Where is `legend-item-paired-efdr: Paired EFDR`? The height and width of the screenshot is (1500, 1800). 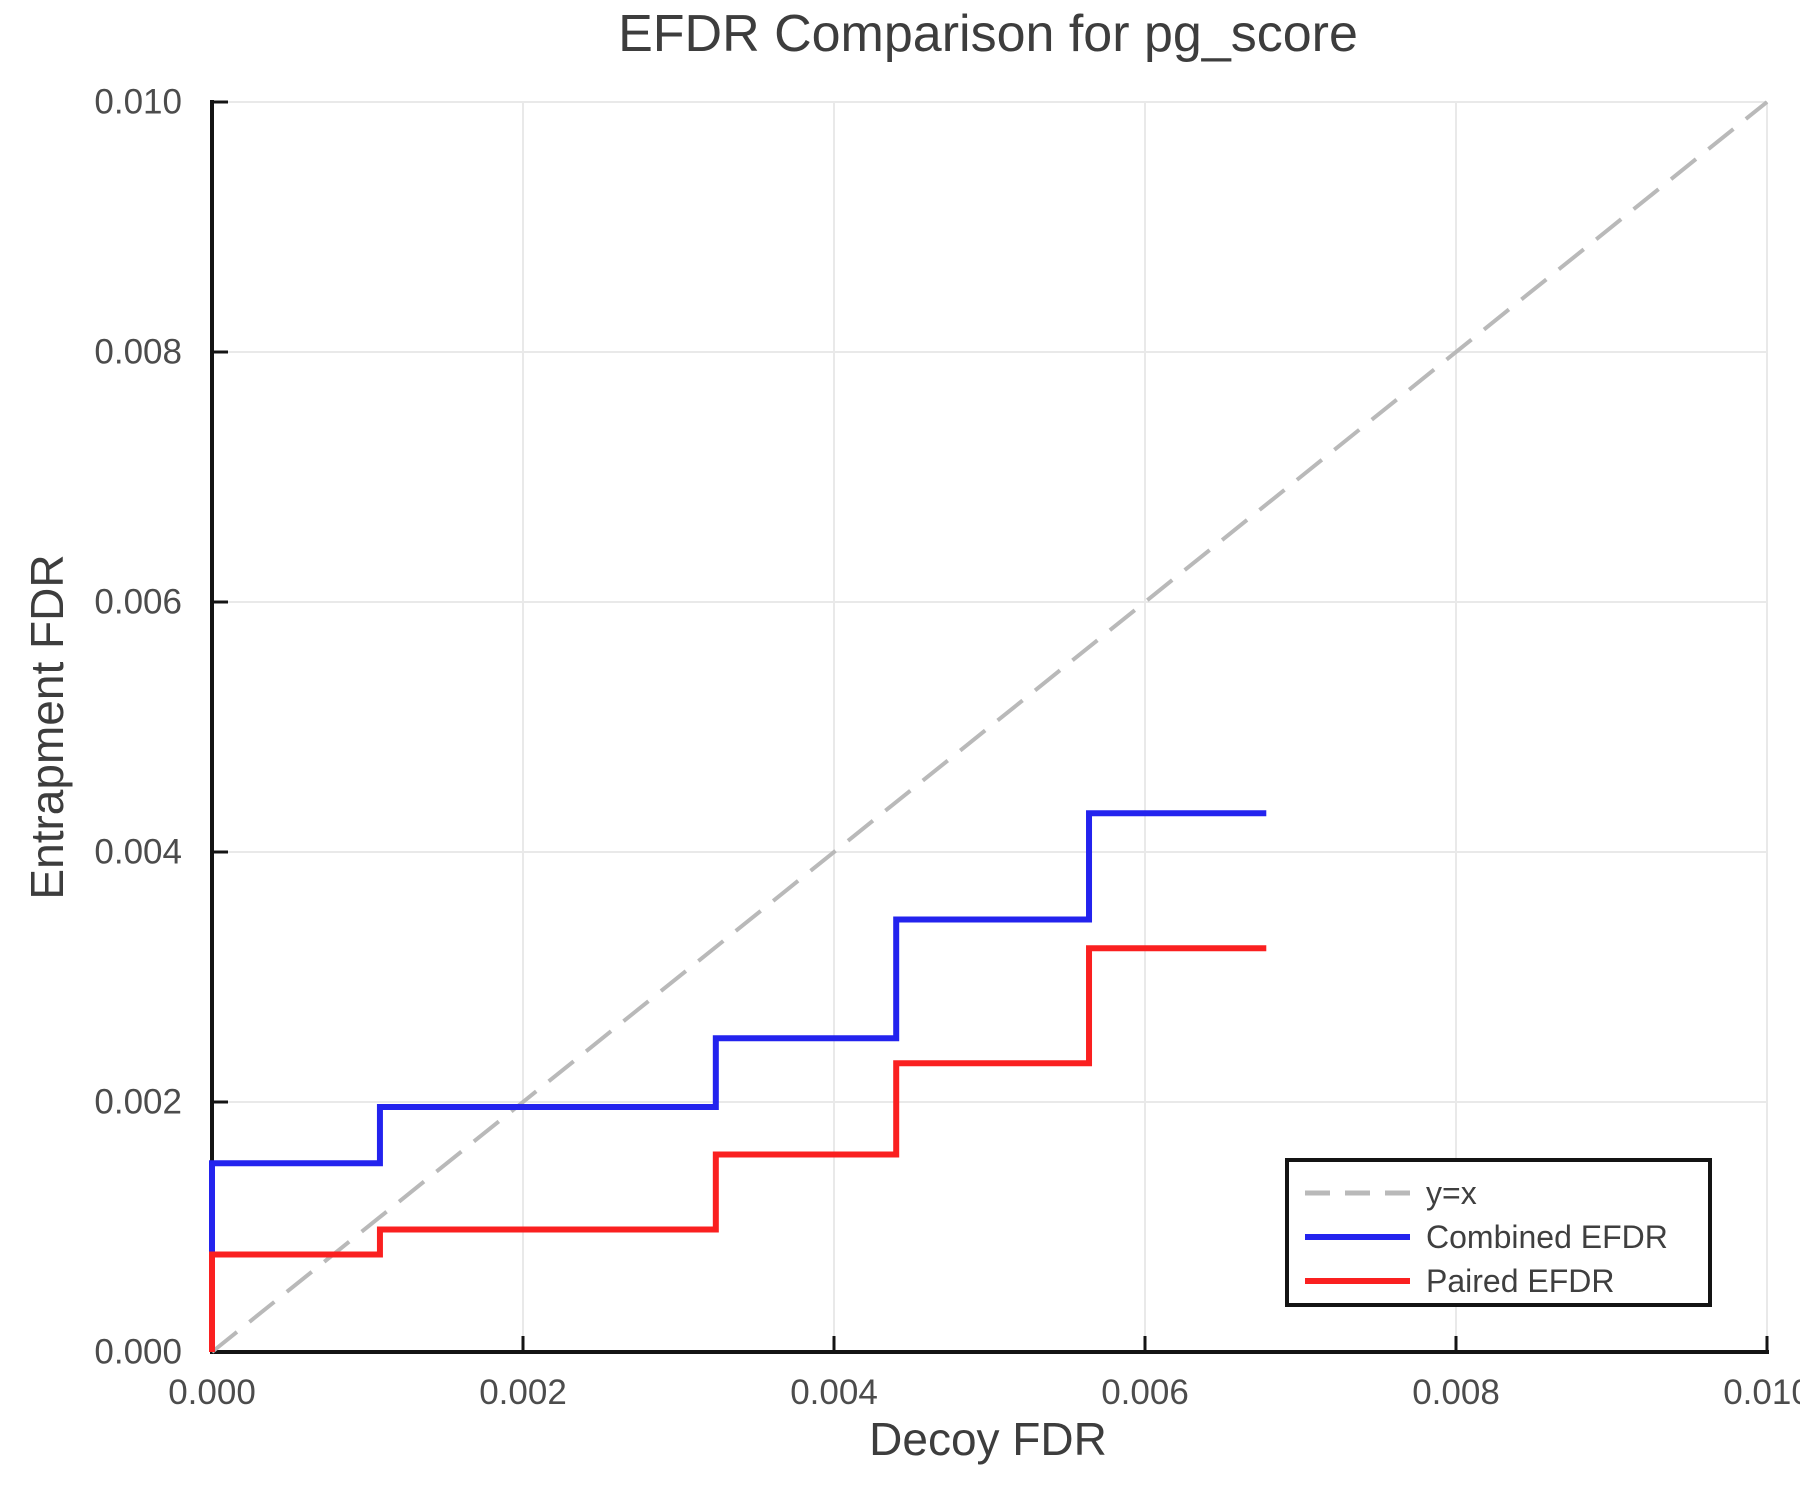 legend-item-paired-efdr: Paired EFDR is located at coordinates (1506, 1281).